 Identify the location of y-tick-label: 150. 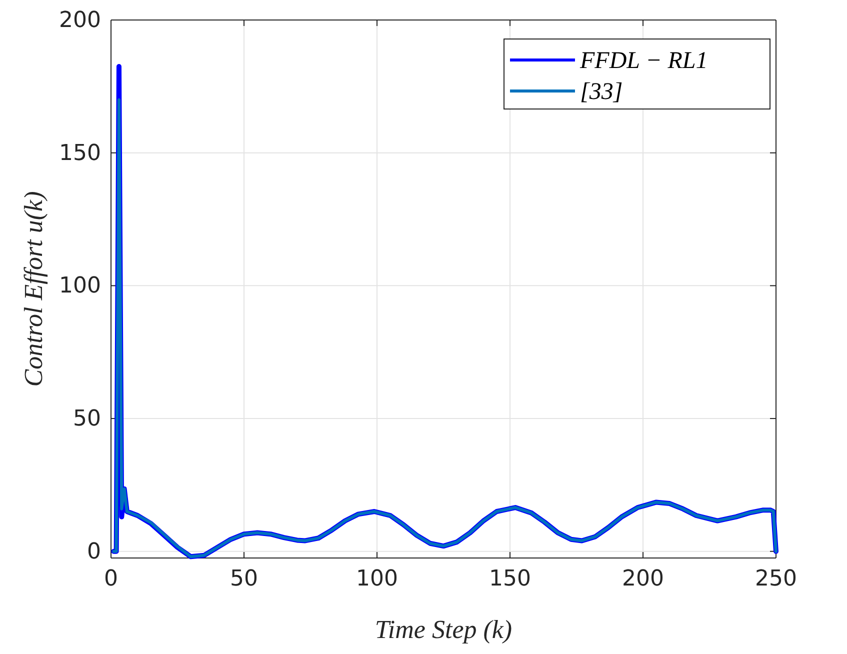
(80, 153).